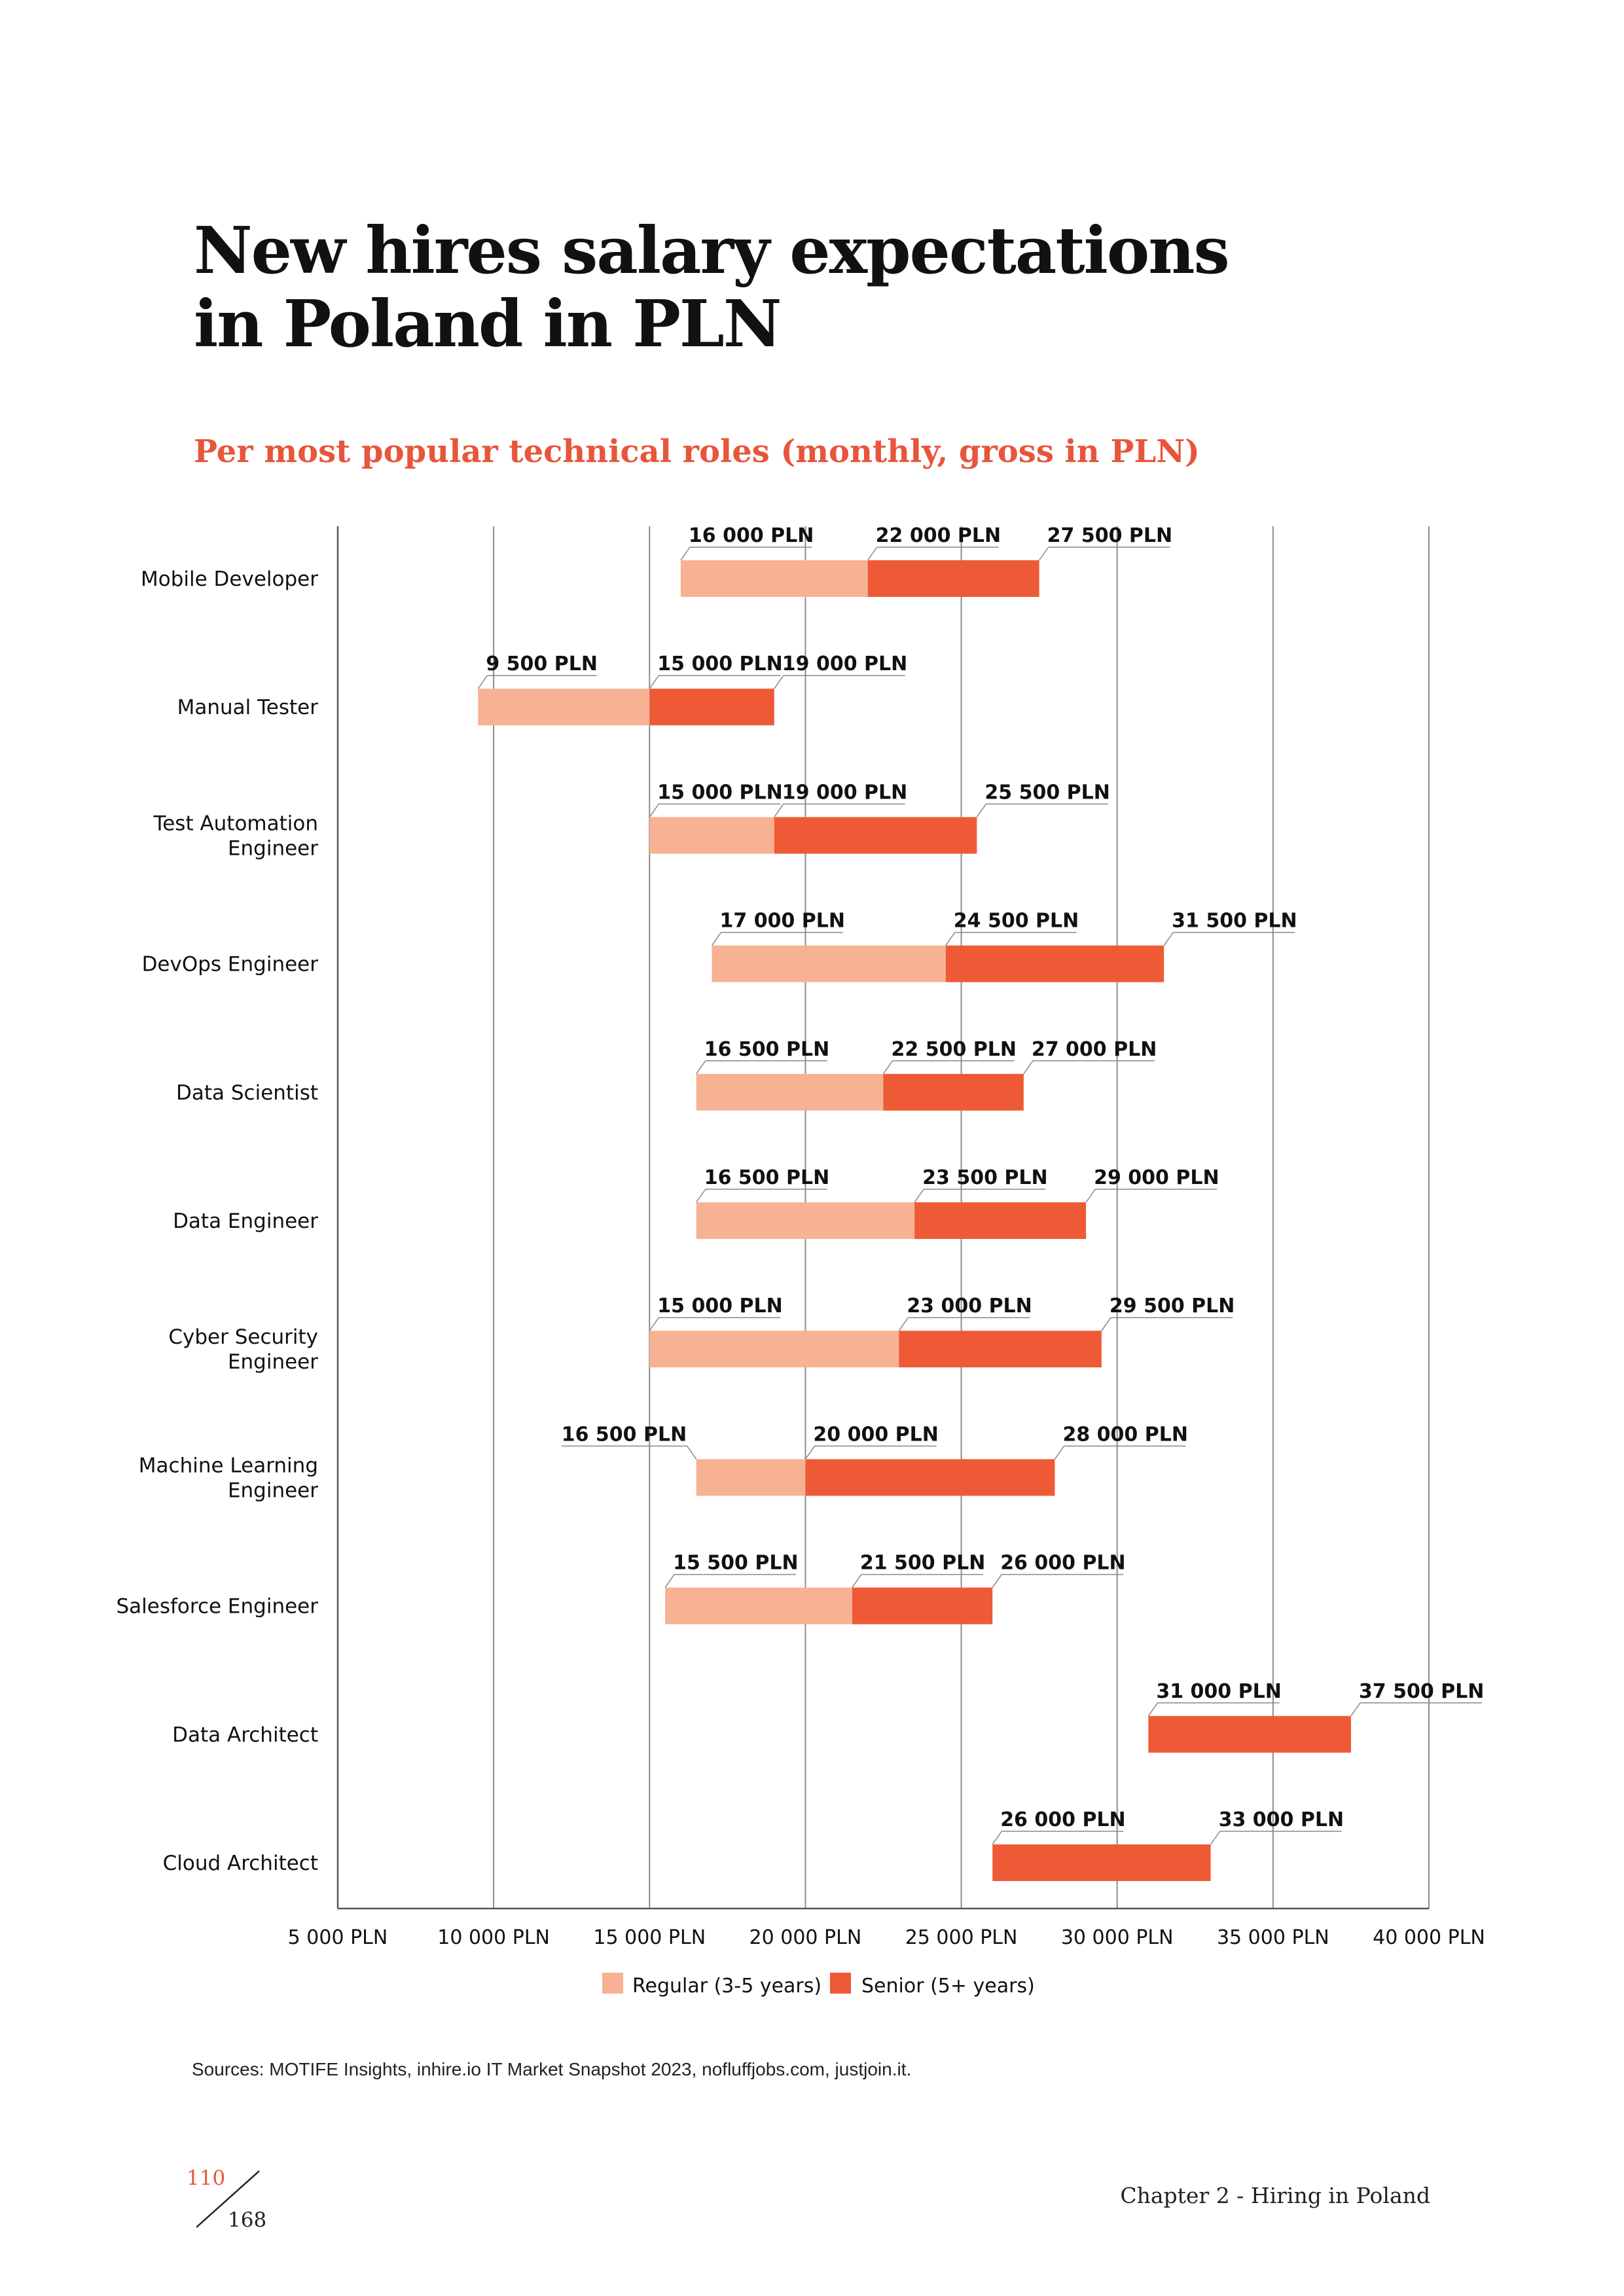 The height and width of the screenshot is (2296, 1624). What do you see at coordinates (207, 2178) in the screenshot?
I see `page-number-current: 110` at bounding box center [207, 2178].